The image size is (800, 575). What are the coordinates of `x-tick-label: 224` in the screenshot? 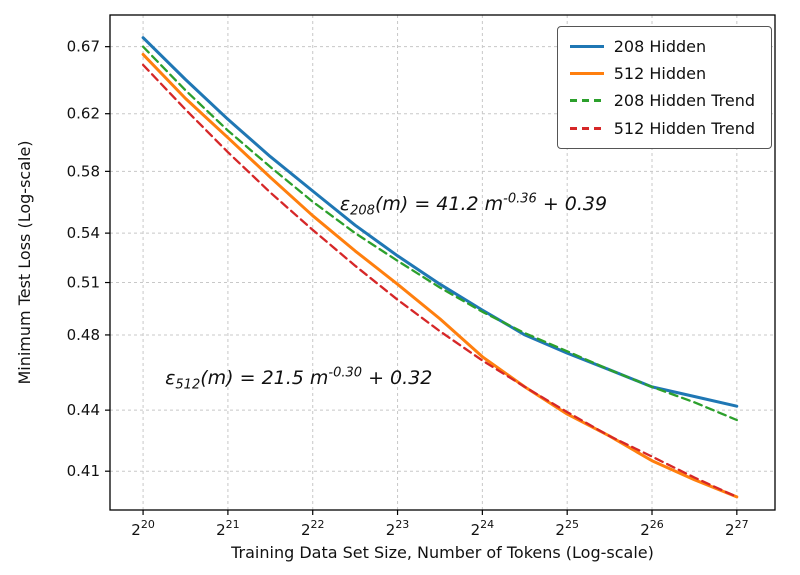 It's located at (483, 528).